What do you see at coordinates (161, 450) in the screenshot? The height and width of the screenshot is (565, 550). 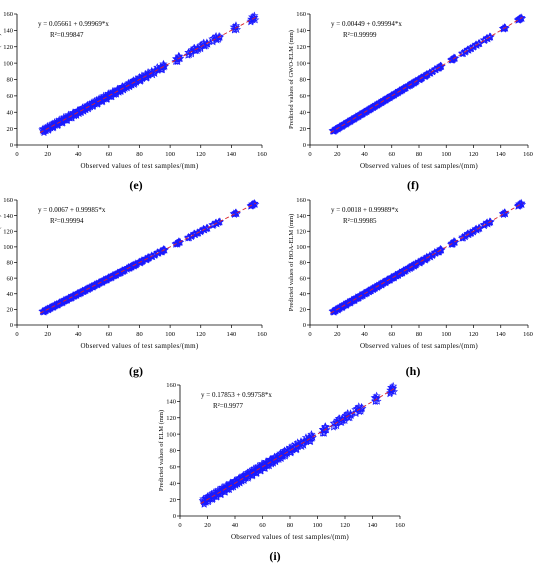 I see `y-axis-label: Predicted values of ELM (mm)` at bounding box center [161, 450].